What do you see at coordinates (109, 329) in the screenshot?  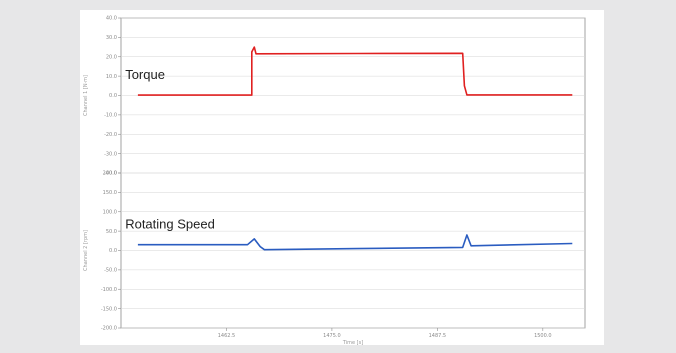 I see `y-tick-label: -200.0` at bounding box center [109, 329].